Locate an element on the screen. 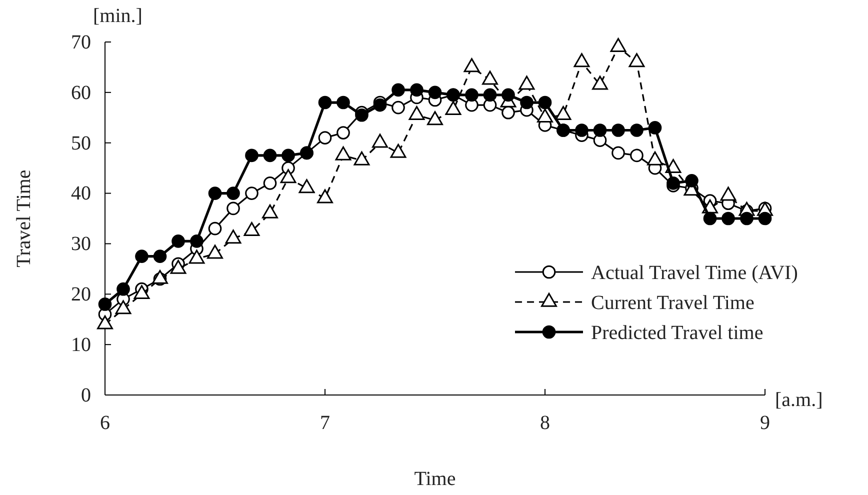 This screenshot has width=868, height=495. x-axis-title: Time is located at coordinates (435, 479).